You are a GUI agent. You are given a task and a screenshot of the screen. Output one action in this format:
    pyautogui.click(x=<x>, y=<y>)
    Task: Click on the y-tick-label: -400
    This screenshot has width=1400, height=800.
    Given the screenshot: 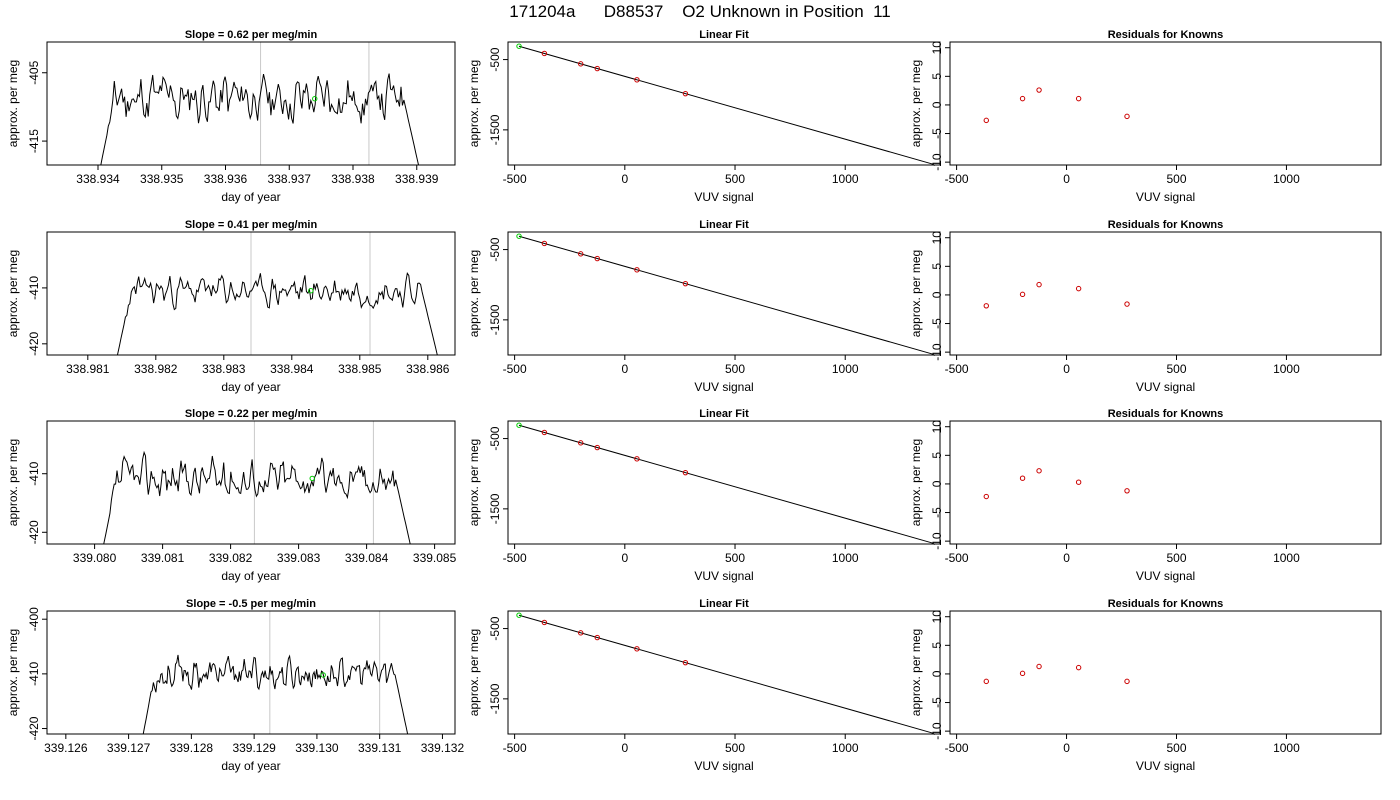 What is the action you would take?
    pyautogui.click(x=34, y=619)
    